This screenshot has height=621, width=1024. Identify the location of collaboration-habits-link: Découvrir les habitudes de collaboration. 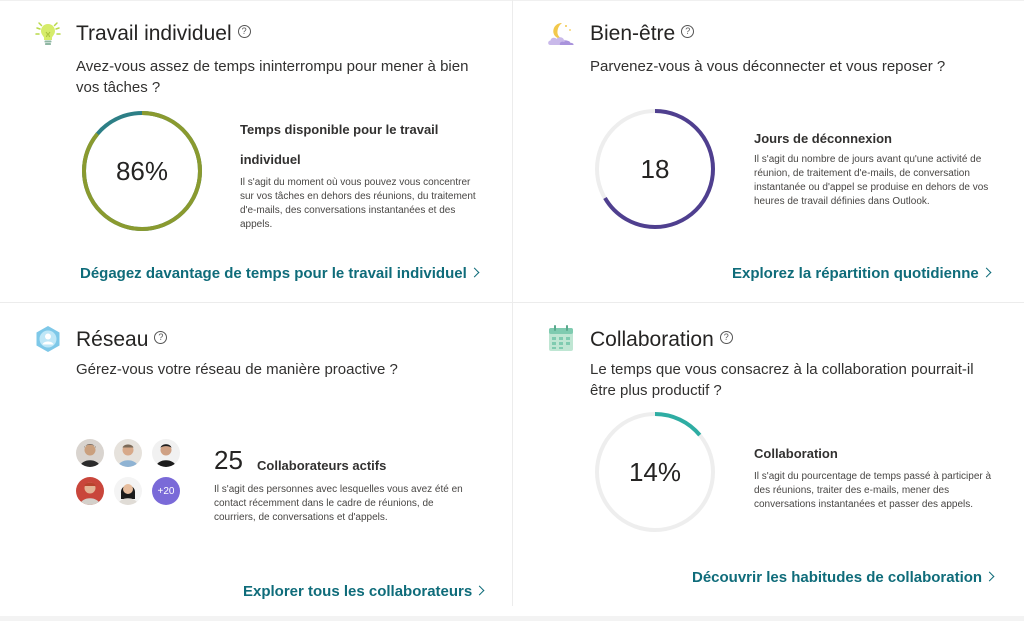
(843, 577).